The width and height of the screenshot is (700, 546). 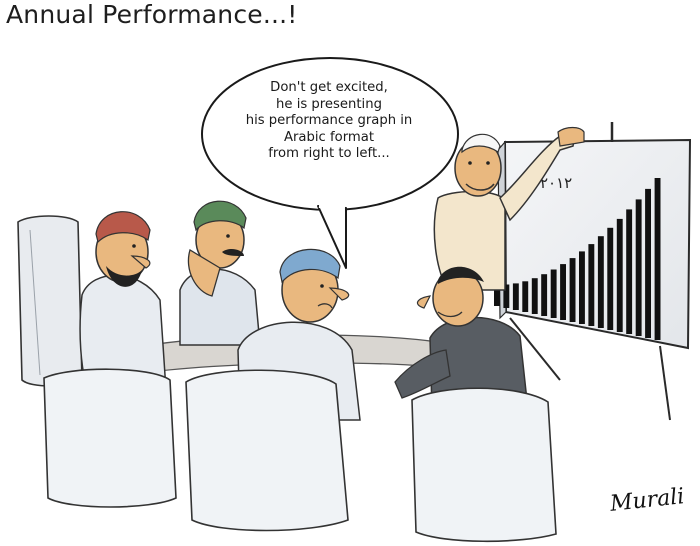 What do you see at coordinates (233, 252) in the screenshot?
I see `mustache` at bounding box center [233, 252].